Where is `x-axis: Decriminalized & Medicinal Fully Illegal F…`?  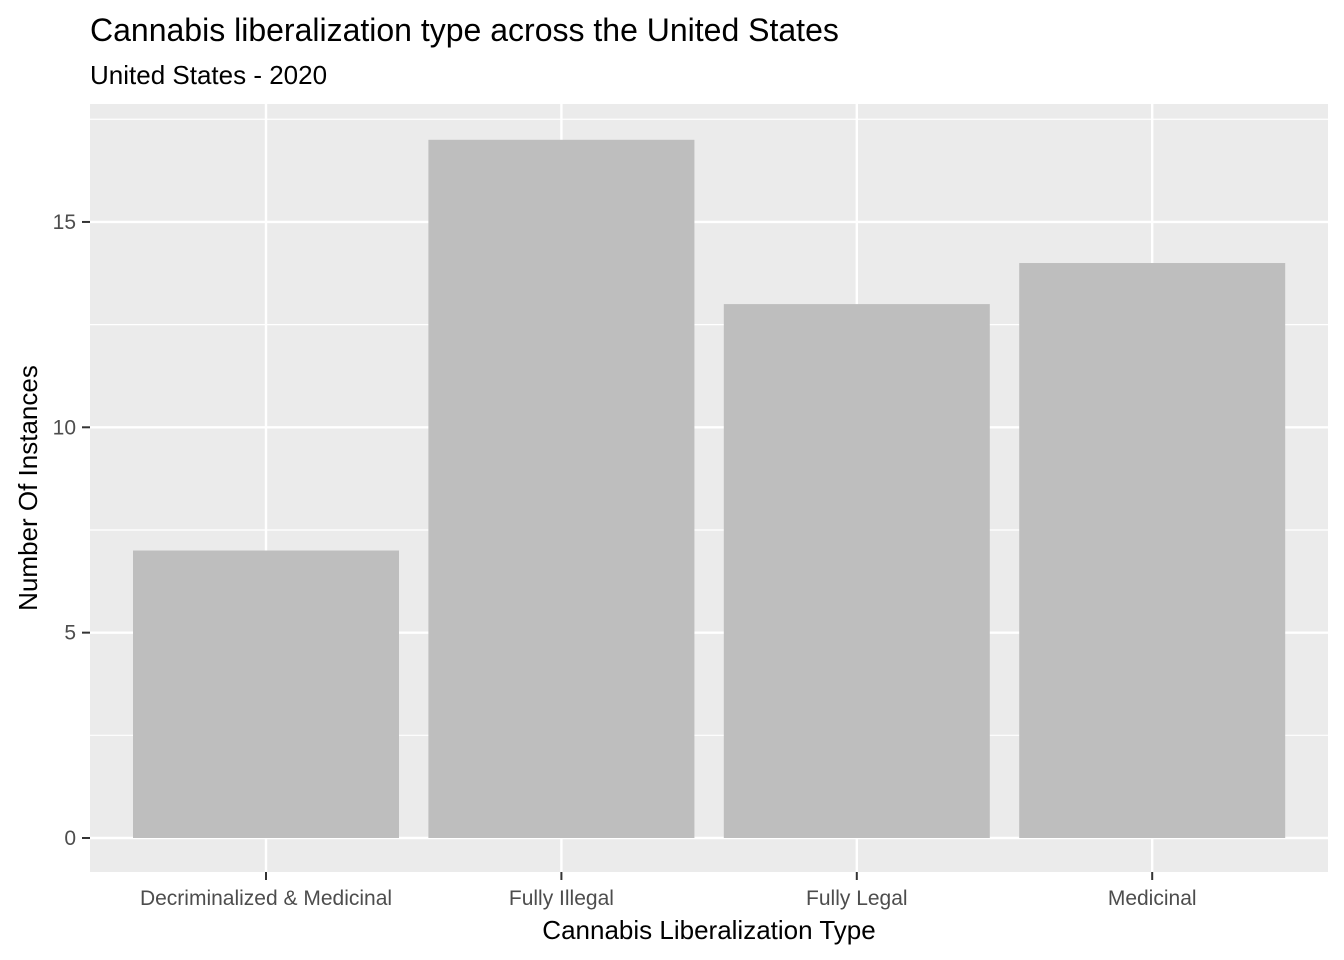
x-axis: Decriminalized & Medicinal Fully Illegal F… is located at coordinates (668, 891).